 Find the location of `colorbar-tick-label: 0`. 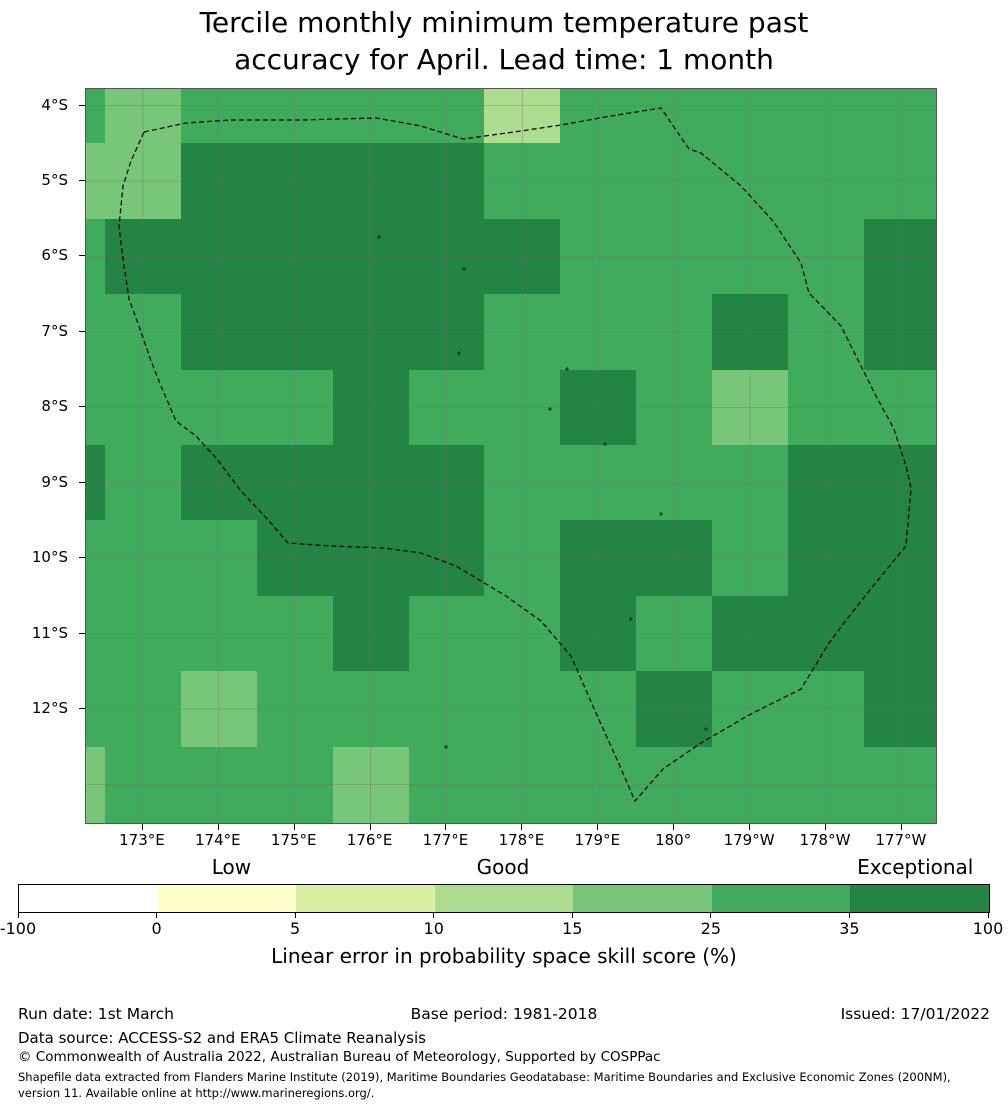

colorbar-tick-label: 0 is located at coordinates (156, 928).